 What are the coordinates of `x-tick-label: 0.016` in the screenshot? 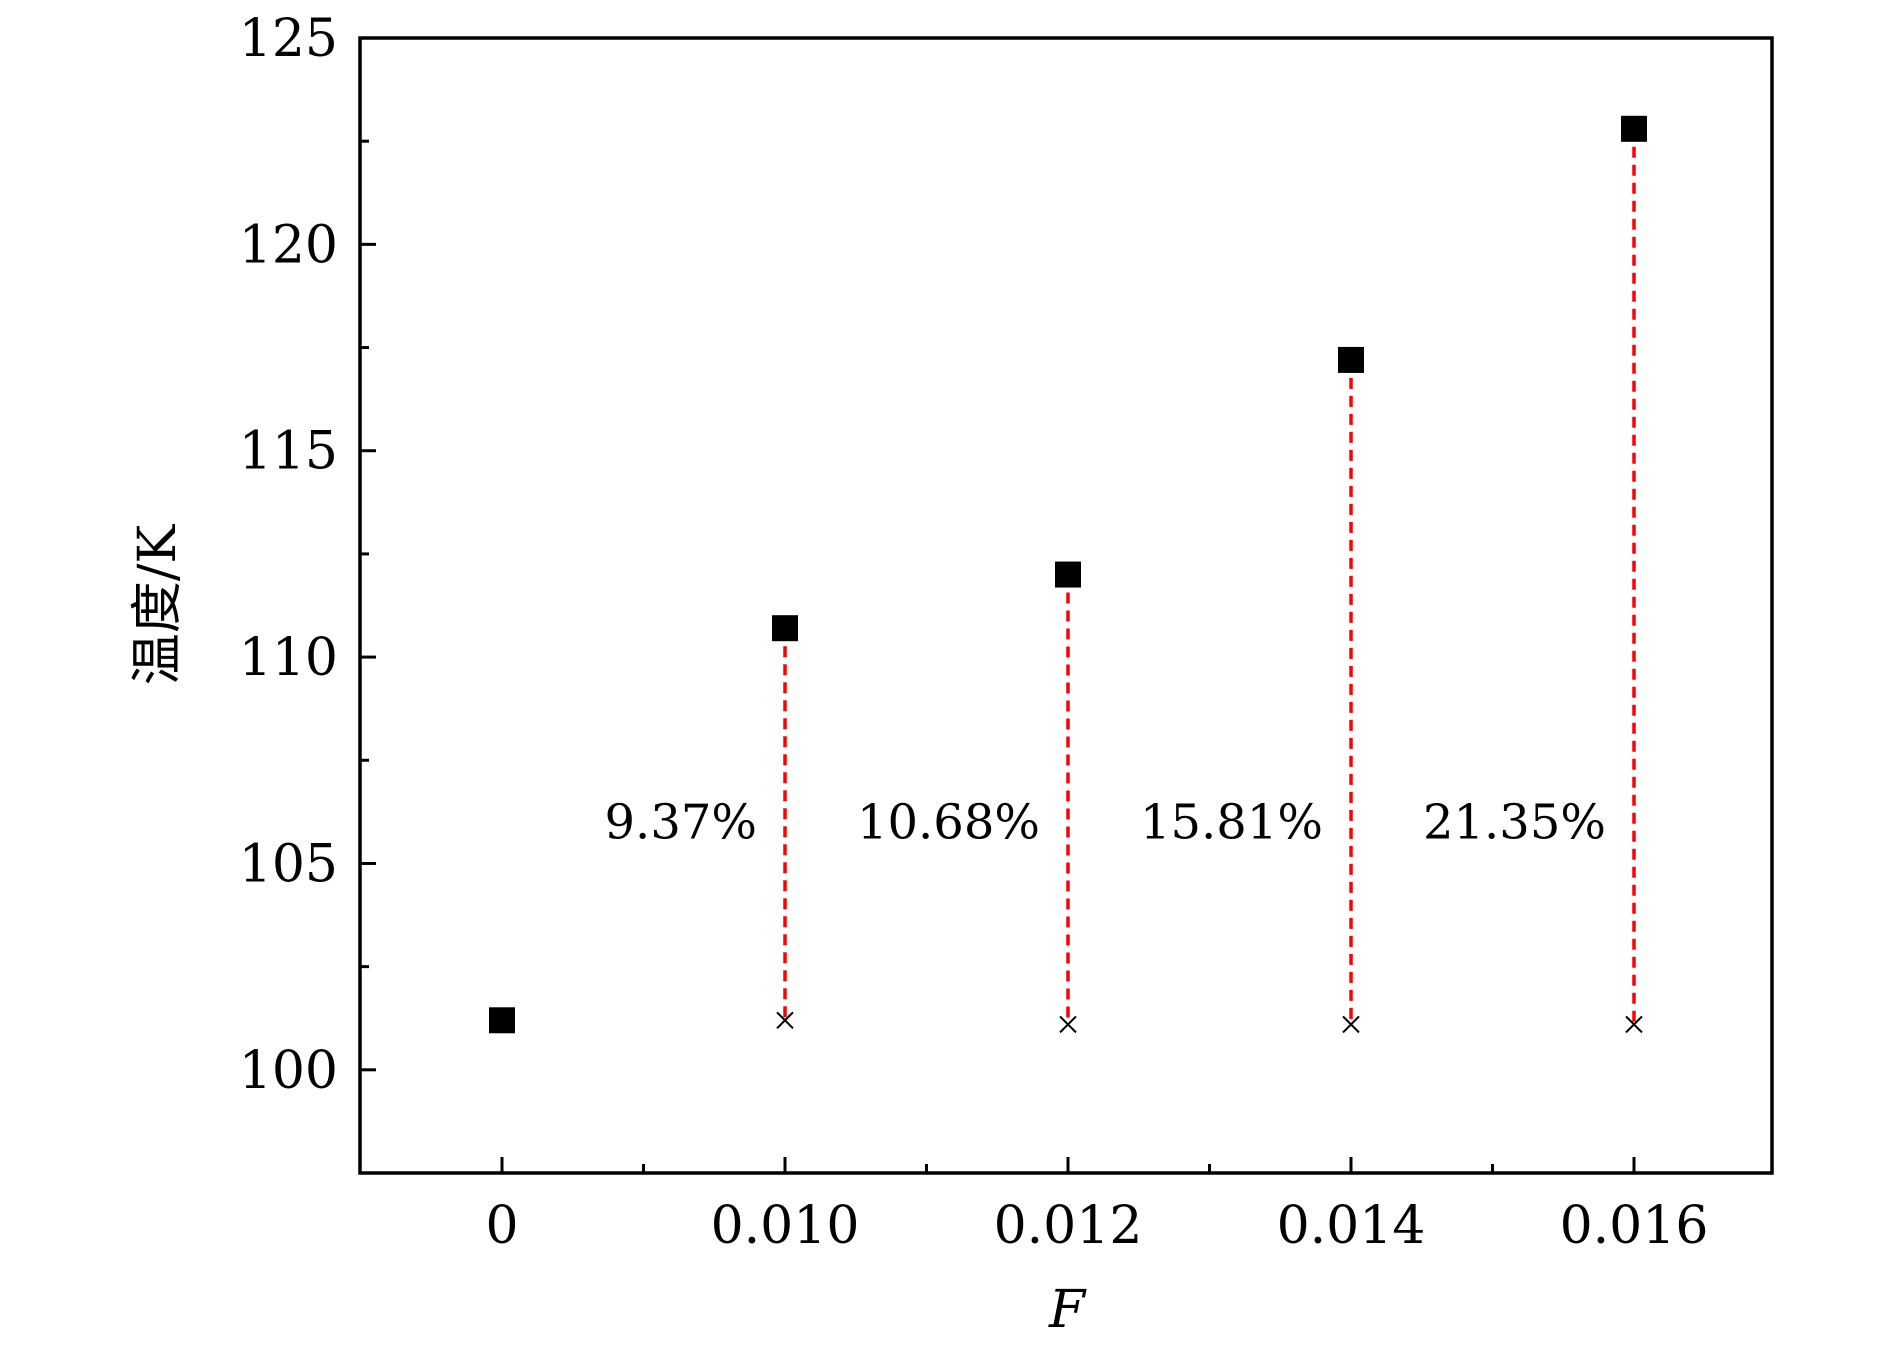 It's located at (1634, 1226).